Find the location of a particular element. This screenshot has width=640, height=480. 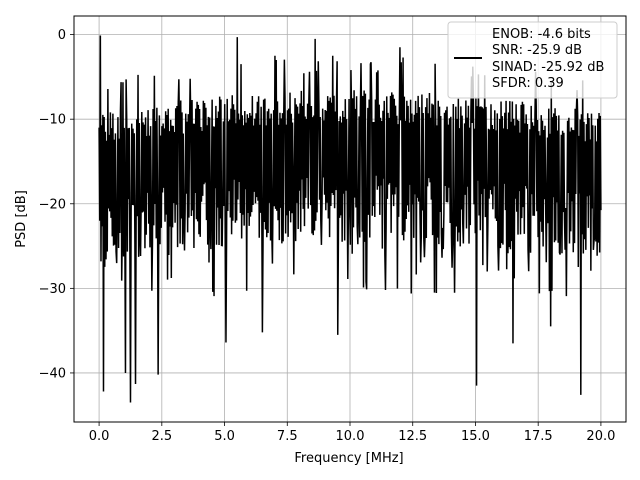

x-tick-label: 10.0 is located at coordinates (350, 436).